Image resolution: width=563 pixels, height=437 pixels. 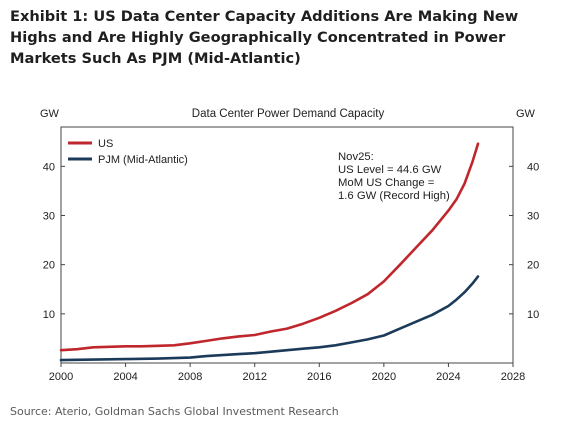 I want to click on y-tick-label-right: 20, so click(x=533, y=266).